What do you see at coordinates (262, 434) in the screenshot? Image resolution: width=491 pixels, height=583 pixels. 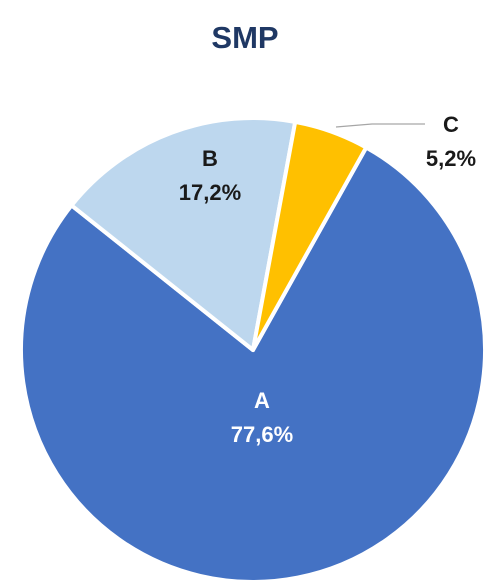 I see `slice-label-value: 77,6%` at bounding box center [262, 434].